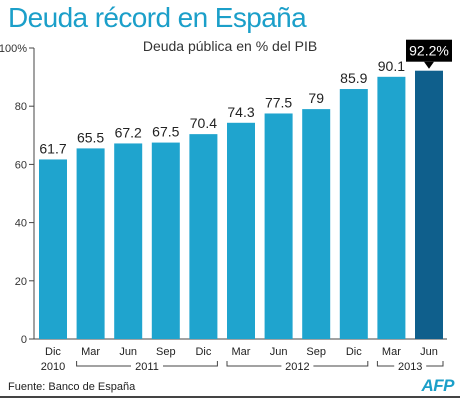 Image resolution: width=460 pixels, height=400 pixels. What do you see at coordinates (410, 367) in the screenshot?
I see `year-label: 2013` at bounding box center [410, 367].